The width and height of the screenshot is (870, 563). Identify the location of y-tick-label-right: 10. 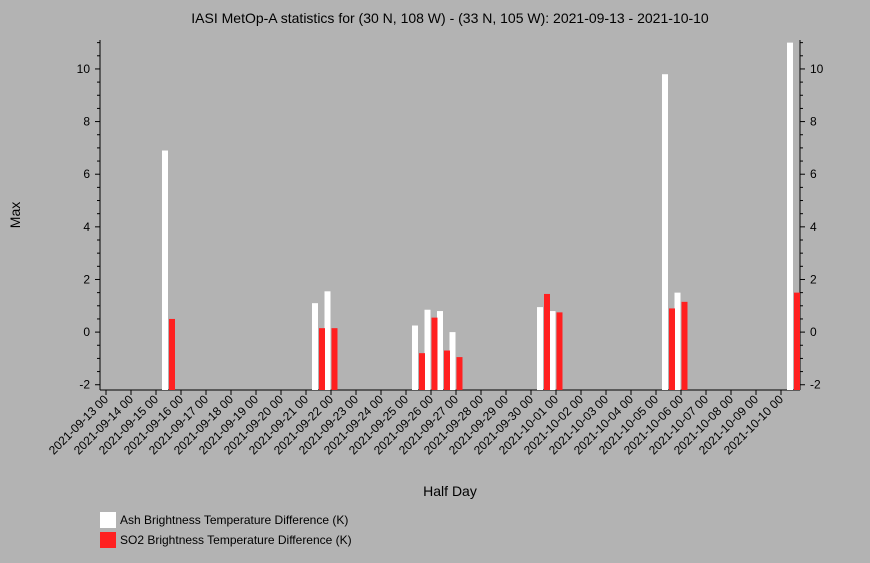
(817, 69).